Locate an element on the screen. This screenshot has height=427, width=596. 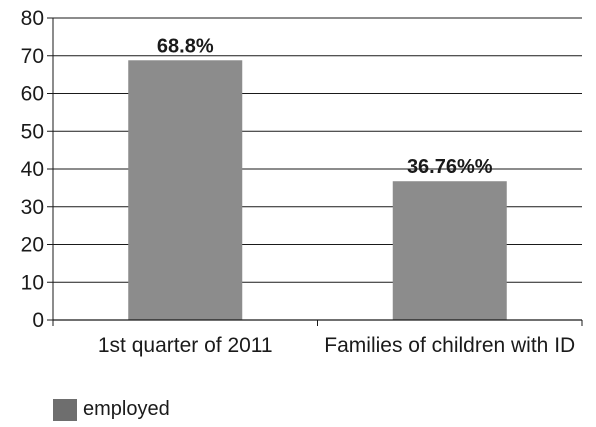
y-tick-label: 80 is located at coordinates (32, 18).